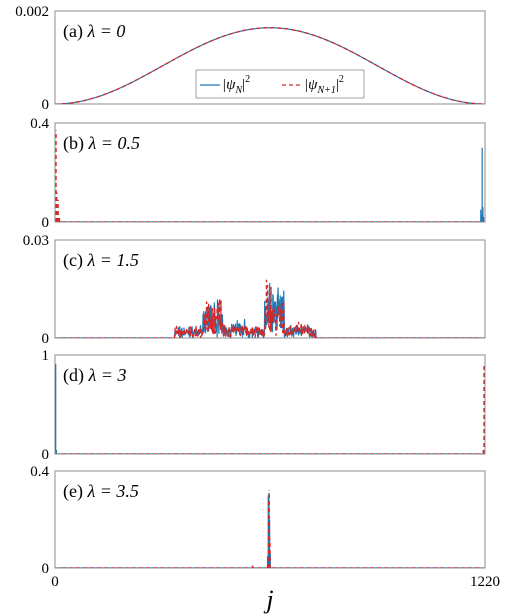 The image size is (510, 616). I want to click on y-tick-label: 0.03, so click(36, 241).